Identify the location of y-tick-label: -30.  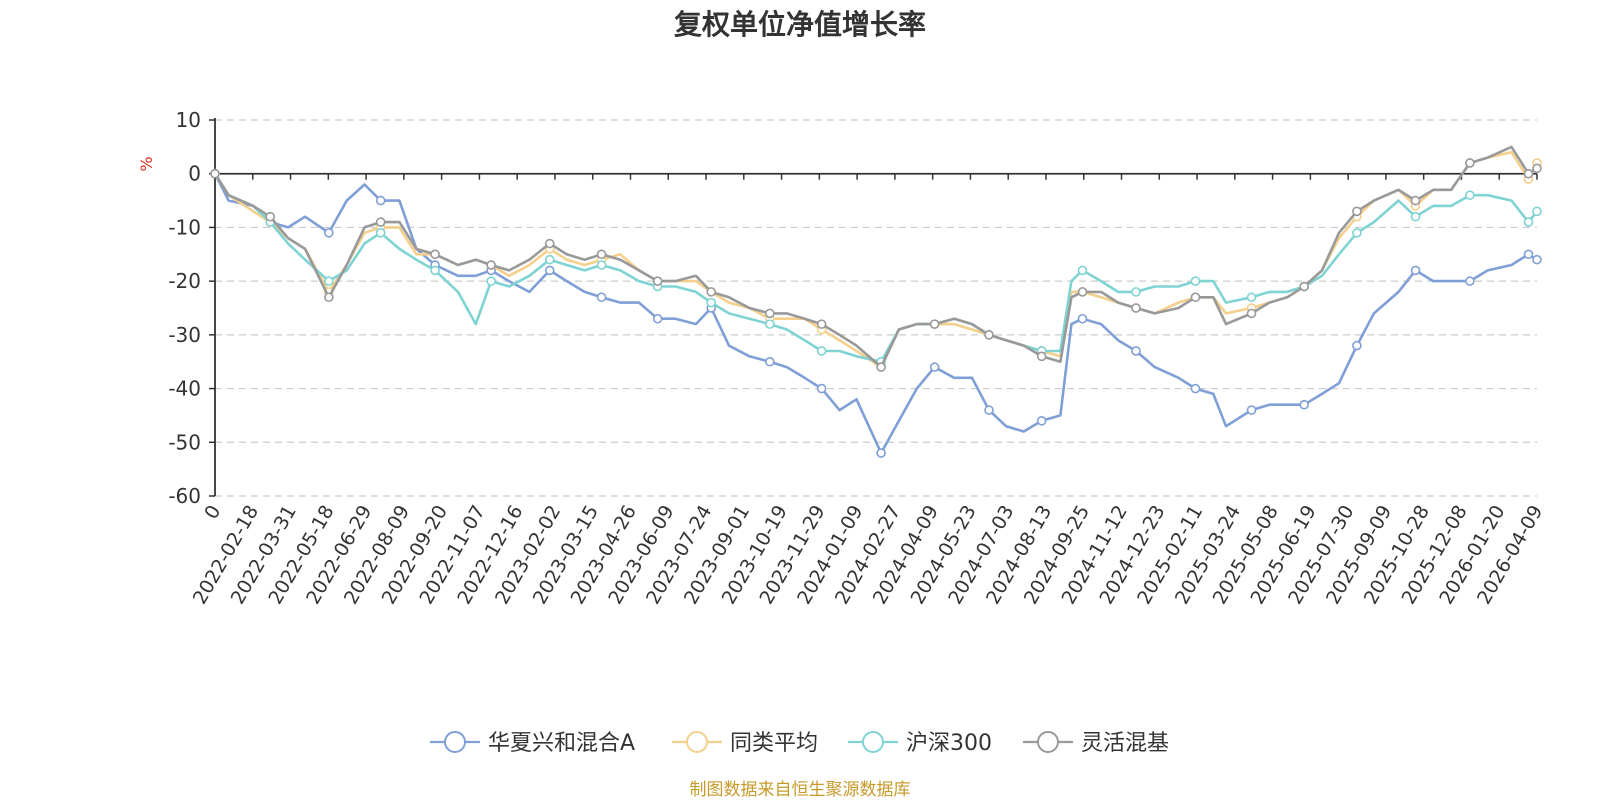
(184, 335).